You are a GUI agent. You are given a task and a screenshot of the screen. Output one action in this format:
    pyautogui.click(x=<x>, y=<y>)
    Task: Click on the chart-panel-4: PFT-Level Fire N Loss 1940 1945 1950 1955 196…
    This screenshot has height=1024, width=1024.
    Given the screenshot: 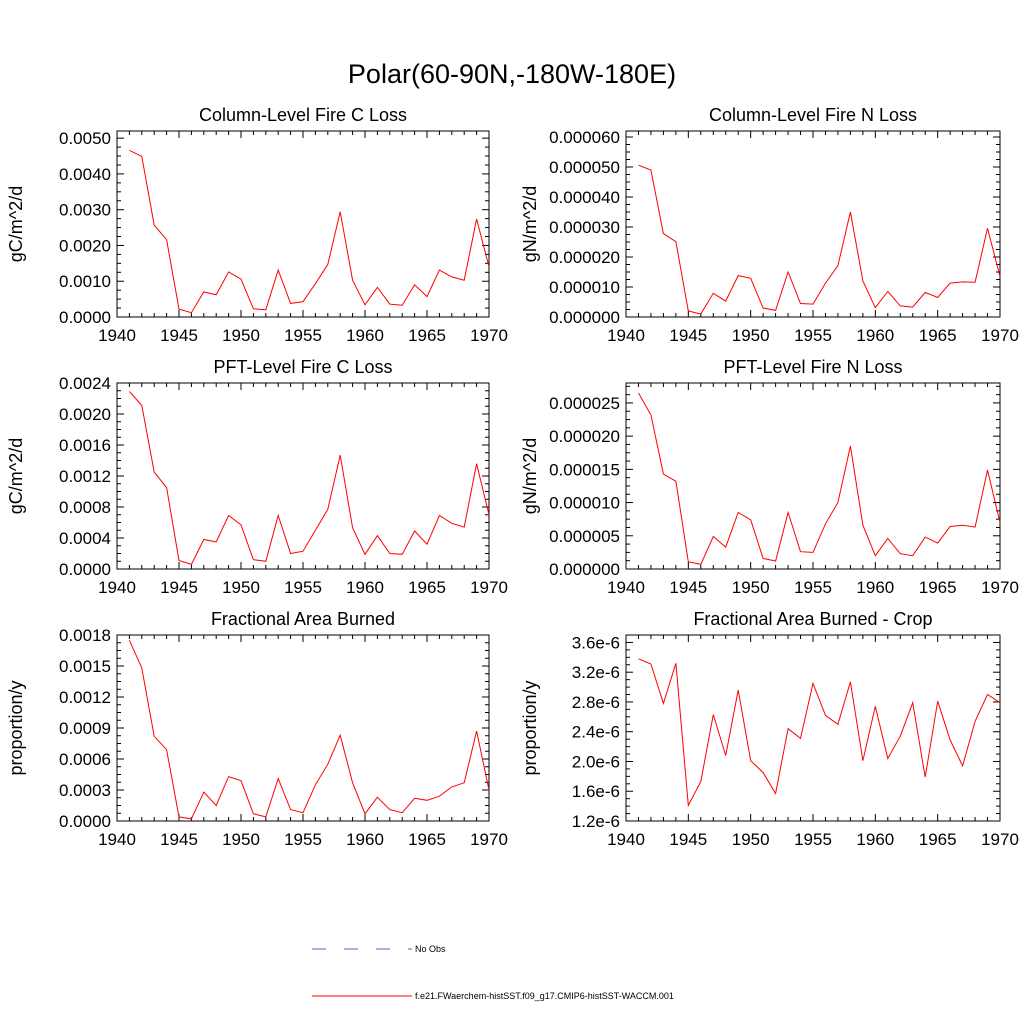 What is the action you would take?
    pyautogui.click(x=769, y=477)
    